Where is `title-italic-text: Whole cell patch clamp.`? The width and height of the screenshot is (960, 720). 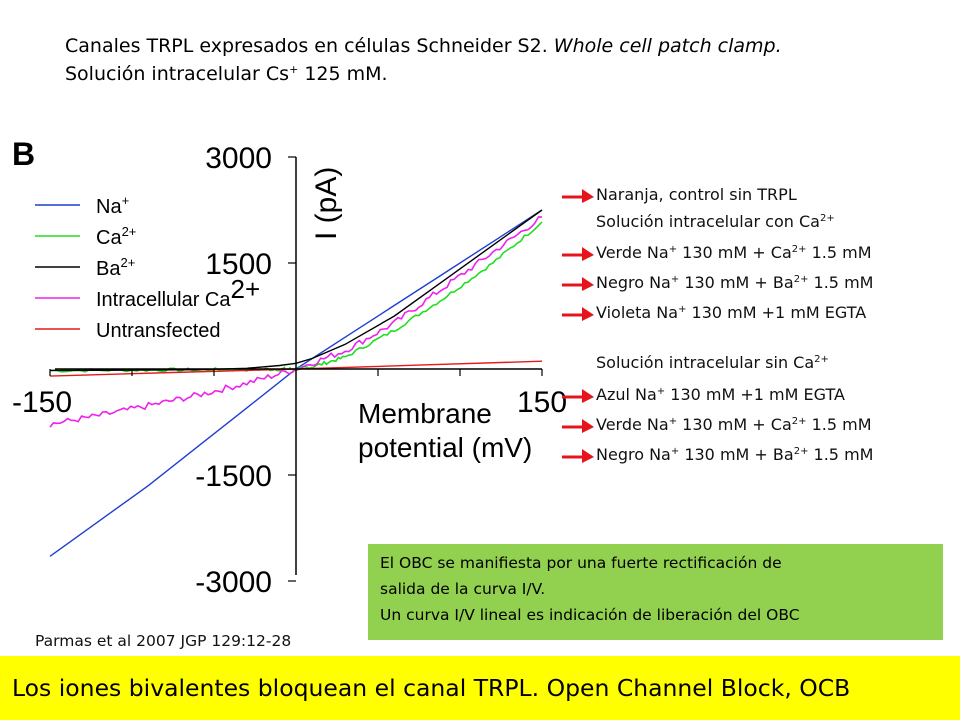
title-italic-text: Whole cell patch clamp. is located at coordinates (667, 46).